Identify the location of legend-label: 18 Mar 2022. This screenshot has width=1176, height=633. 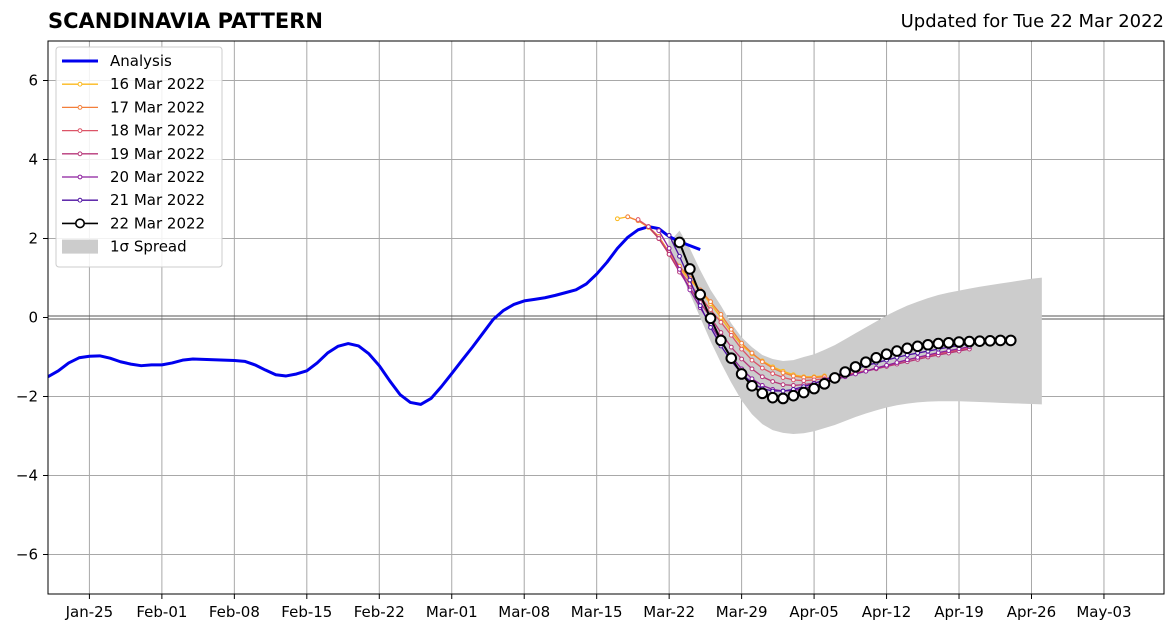
(157, 131).